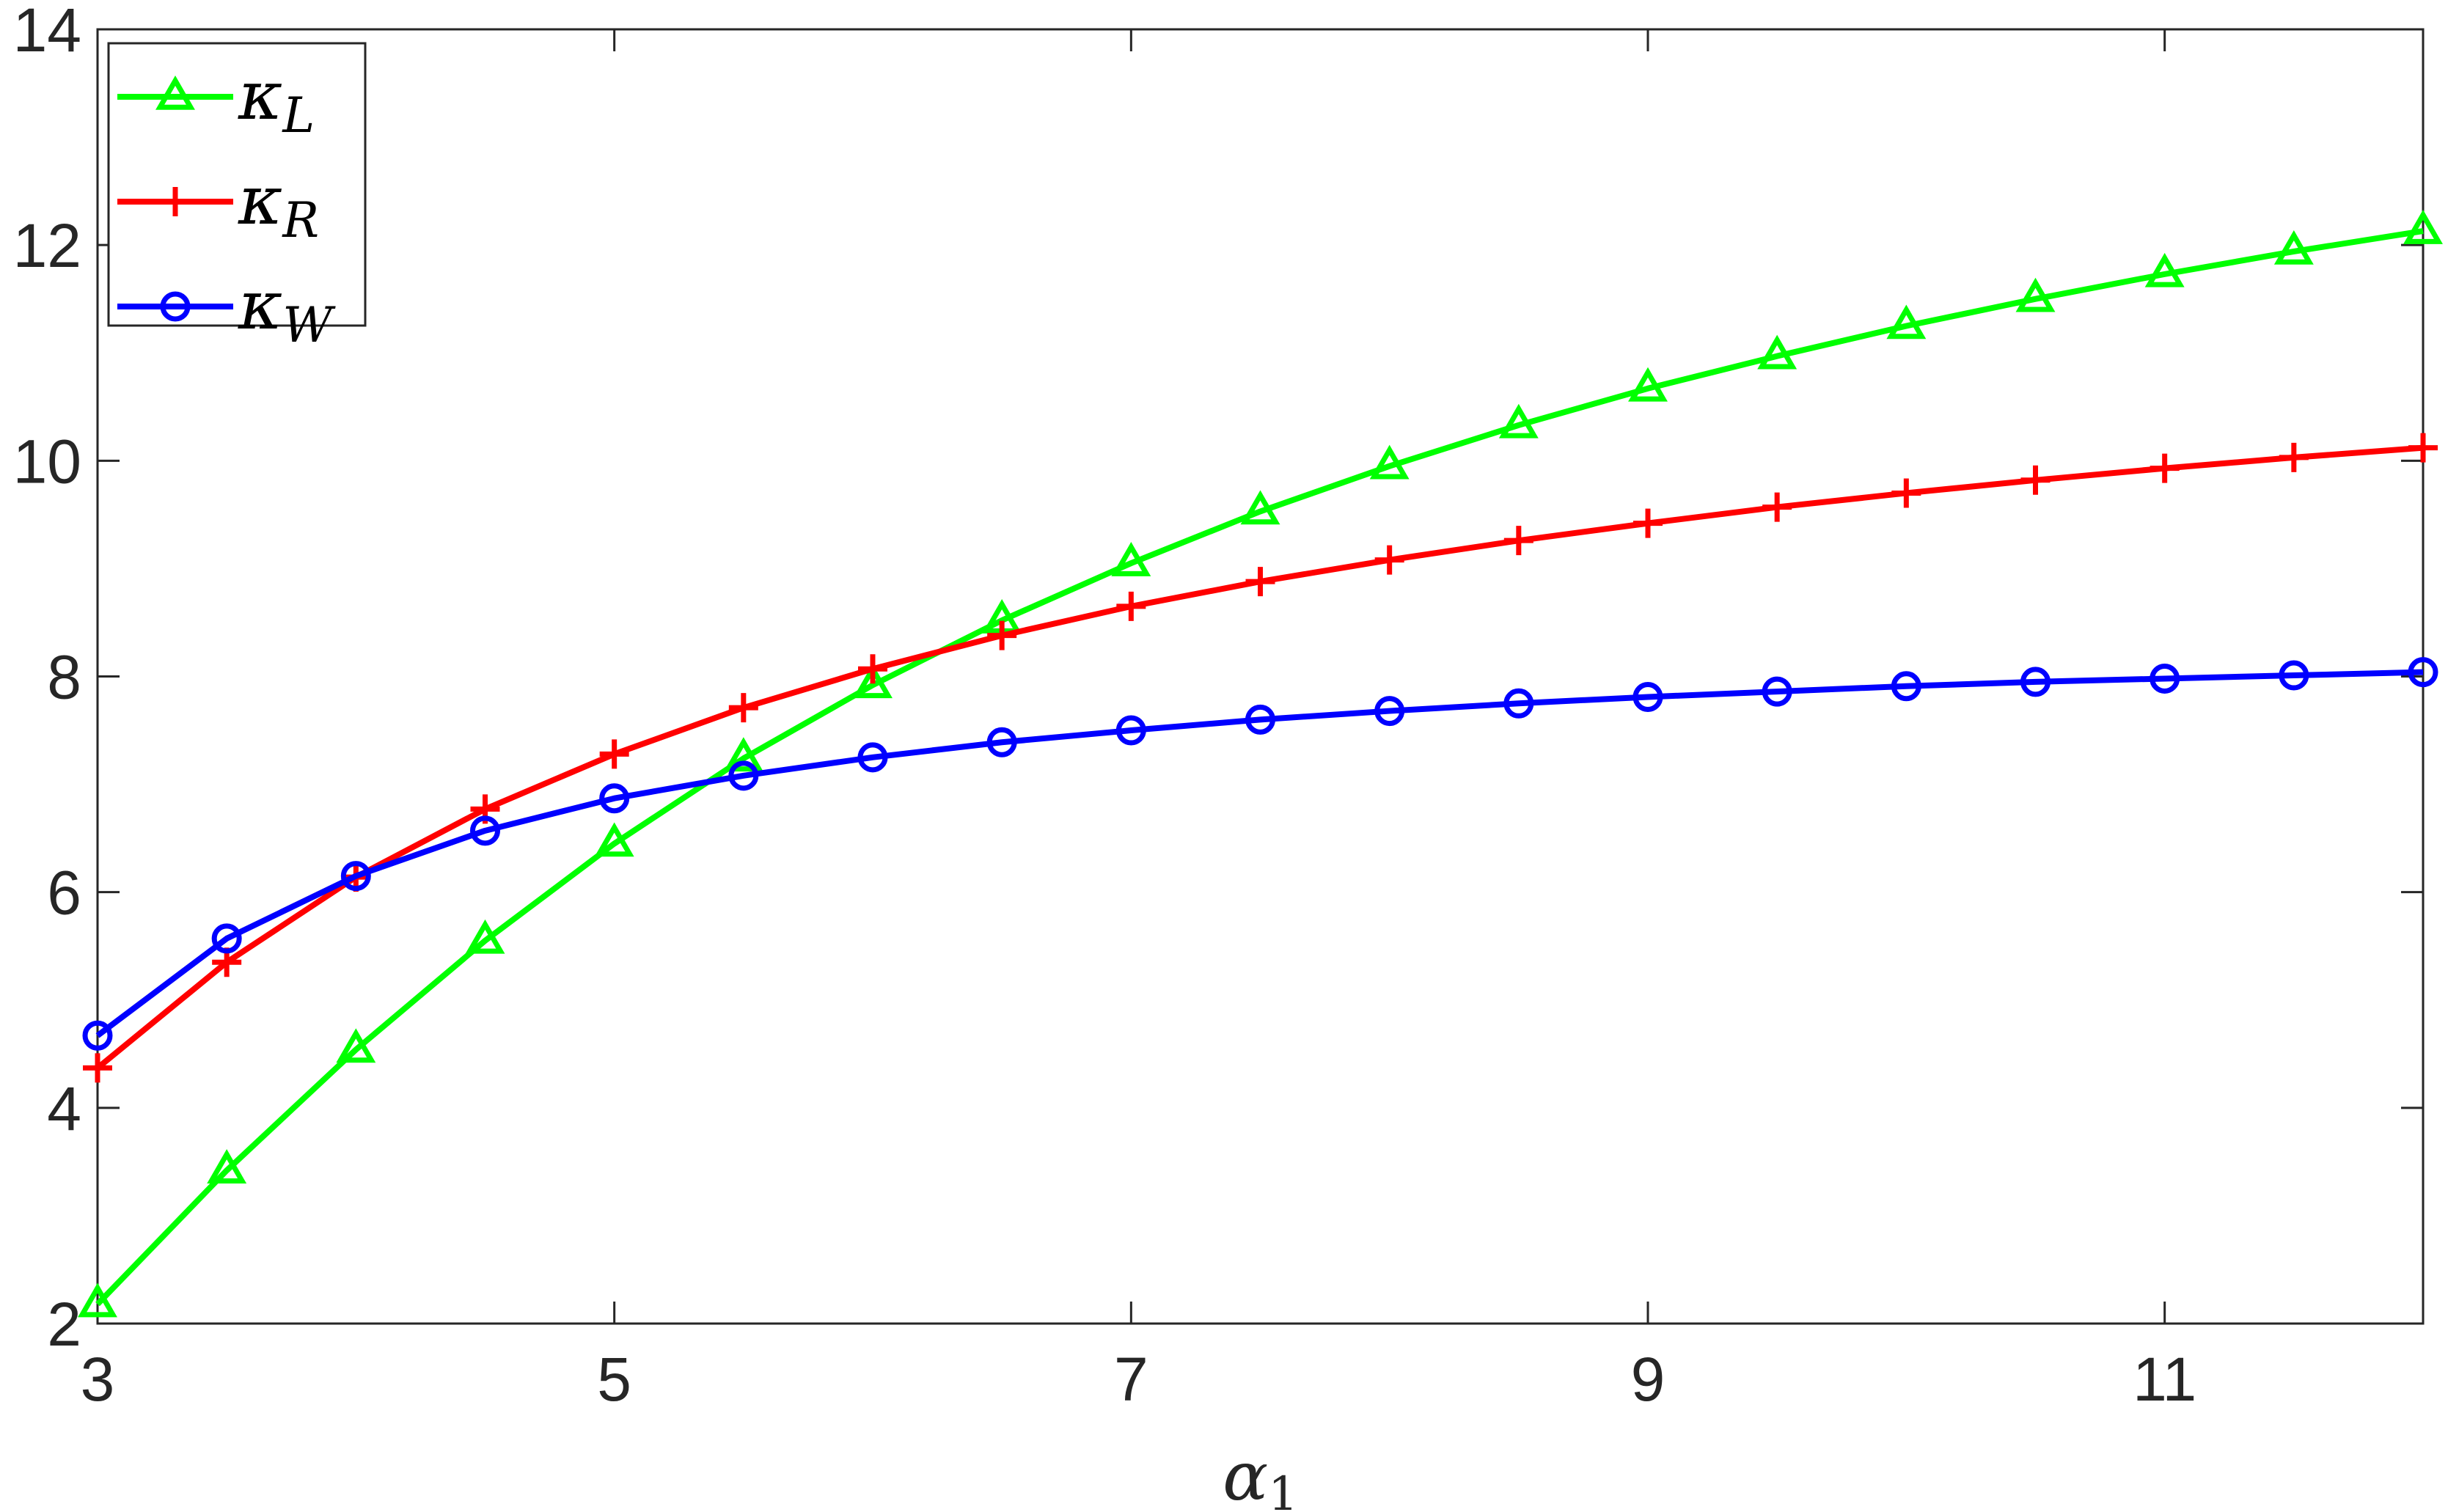 The height and width of the screenshot is (1512, 2448). Describe the element at coordinates (1648, 1379) in the screenshot. I see `x-tick-label: 9` at that location.